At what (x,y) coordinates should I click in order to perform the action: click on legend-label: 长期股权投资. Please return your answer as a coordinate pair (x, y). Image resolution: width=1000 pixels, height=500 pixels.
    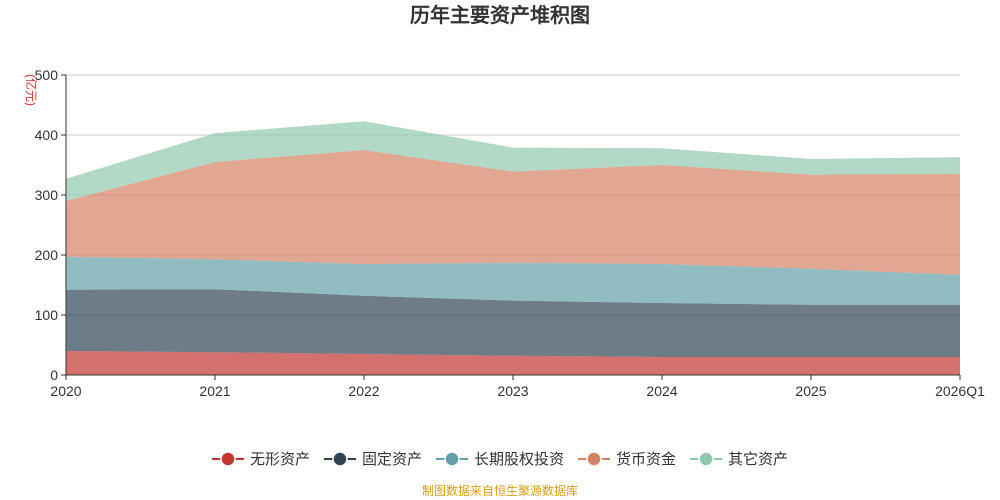
    Looking at the image, I should click on (519, 459).